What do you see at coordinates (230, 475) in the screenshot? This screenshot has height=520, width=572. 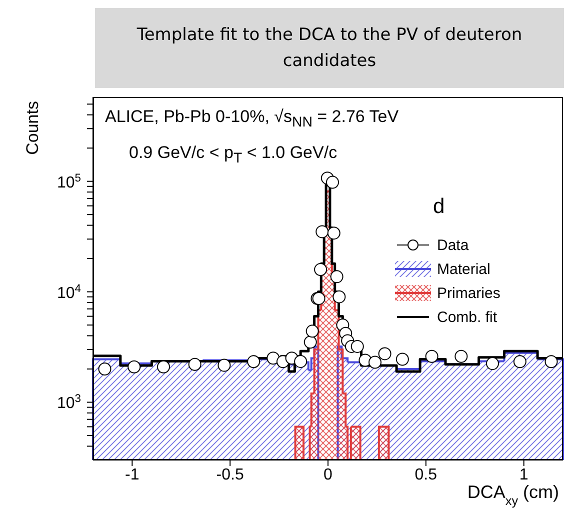 I see `x-tick-label: -0.5` at bounding box center [230, 475].